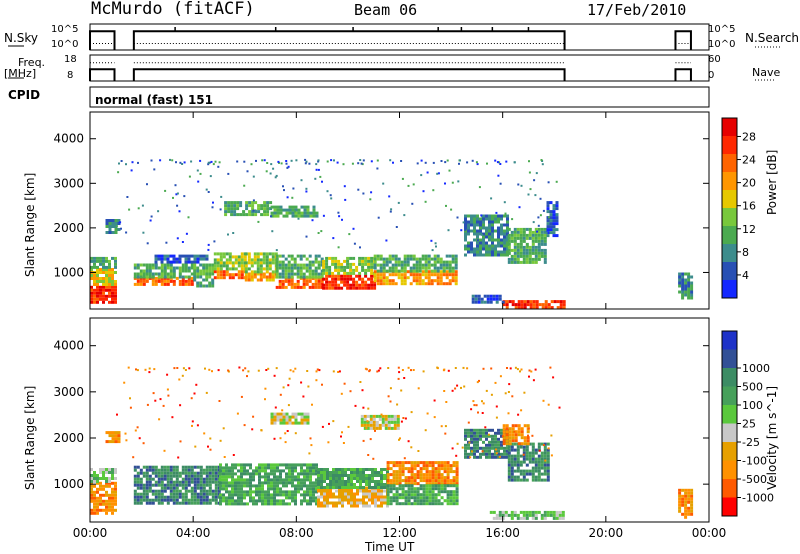  I want to click on velocity-colorbar-cell, so click(729, 469).